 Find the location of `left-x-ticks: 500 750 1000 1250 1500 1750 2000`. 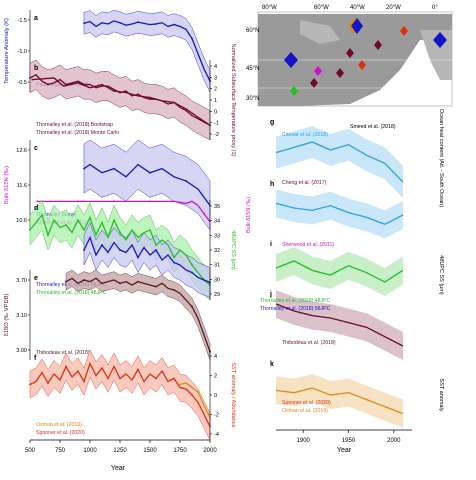

left-x-ticks: 500 750 1000 1250 1500 1750 2000 is located at coordinates (121, 447).